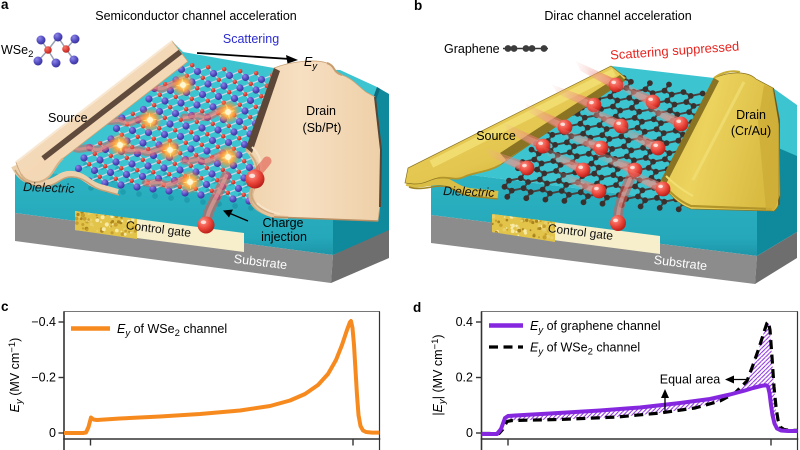 The image size is (800, 450). Describe the element at coordinates (472, 49) in the screenshot. I see `svg-text: Graphene` at that location.